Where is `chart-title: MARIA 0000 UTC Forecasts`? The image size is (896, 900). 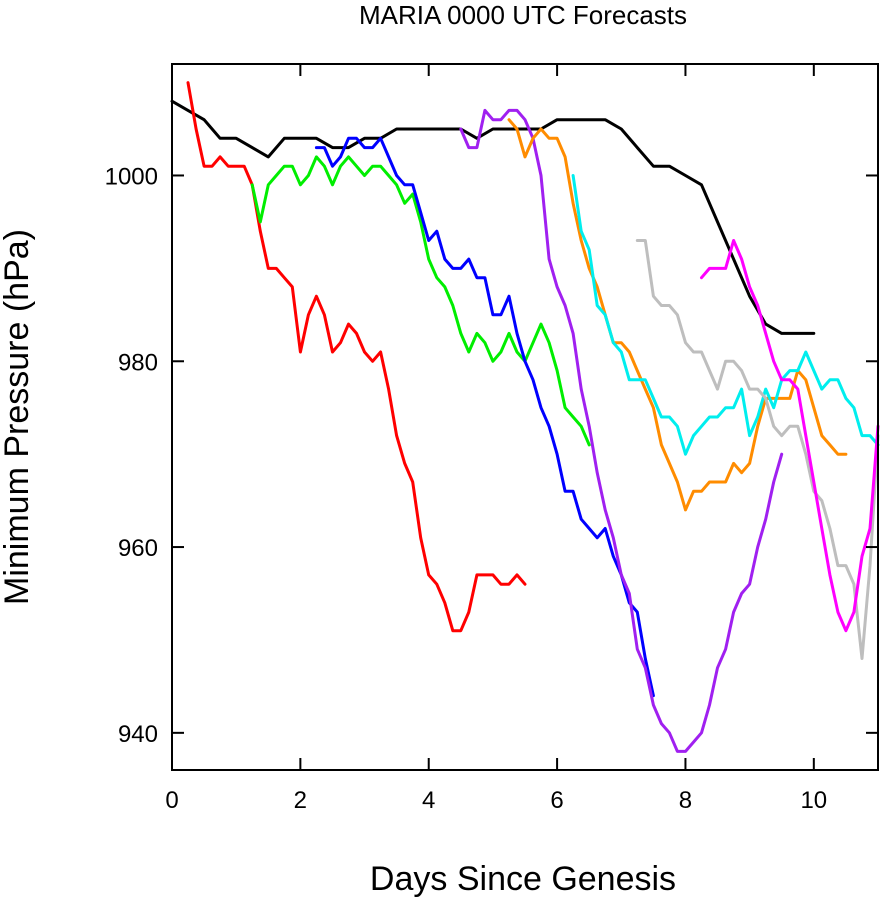
chart-title: MARIA 0000 UTC Forecasts is located at coordinates (523, 15).